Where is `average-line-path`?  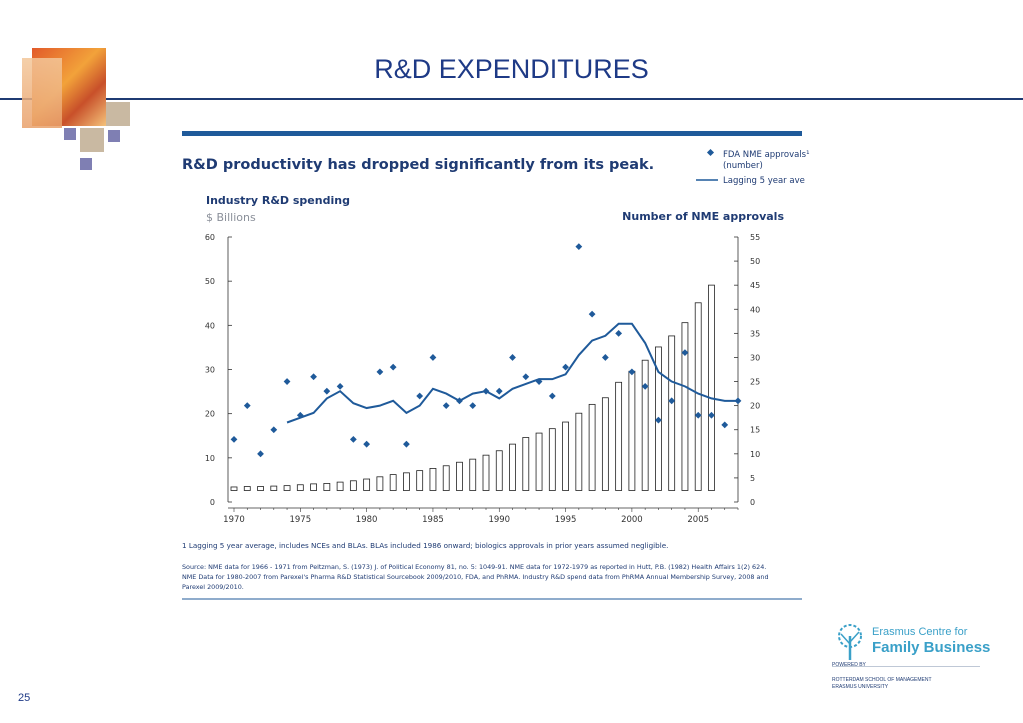 average-line-path is located at coordinates (512, 373).